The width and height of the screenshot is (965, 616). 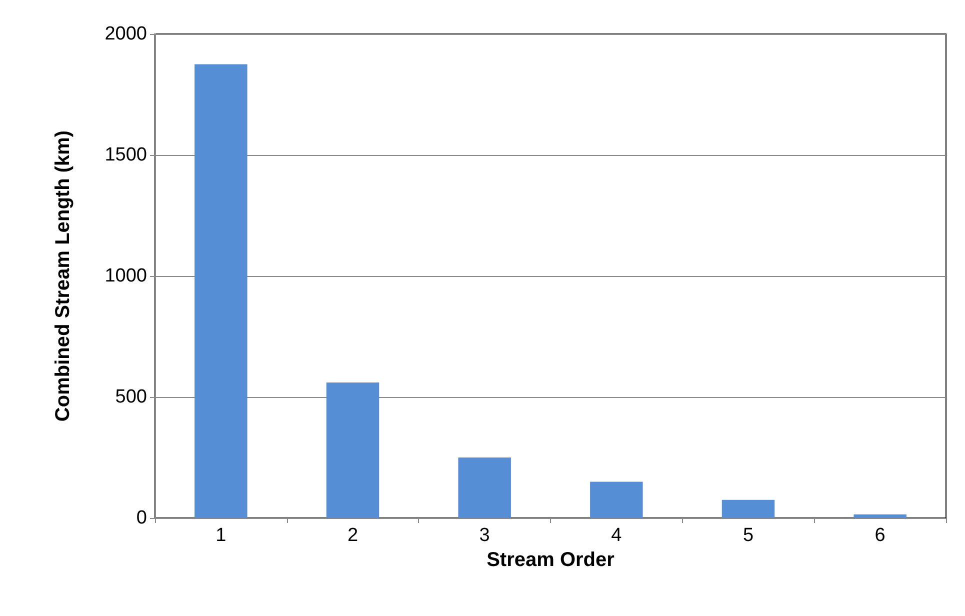 What do you see at coordinates (125, 155) in the screenshot?
I see `y-tick-label: 1500` at bounding box center [125, 155].